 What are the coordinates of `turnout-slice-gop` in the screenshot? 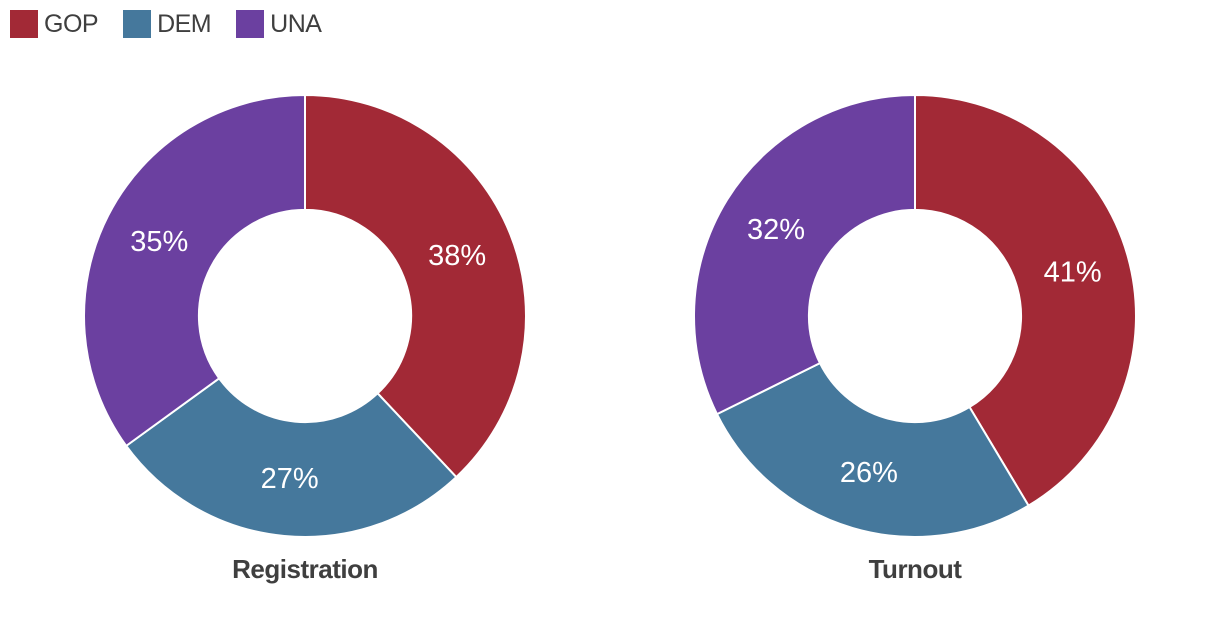 It's located at (1025, 300).